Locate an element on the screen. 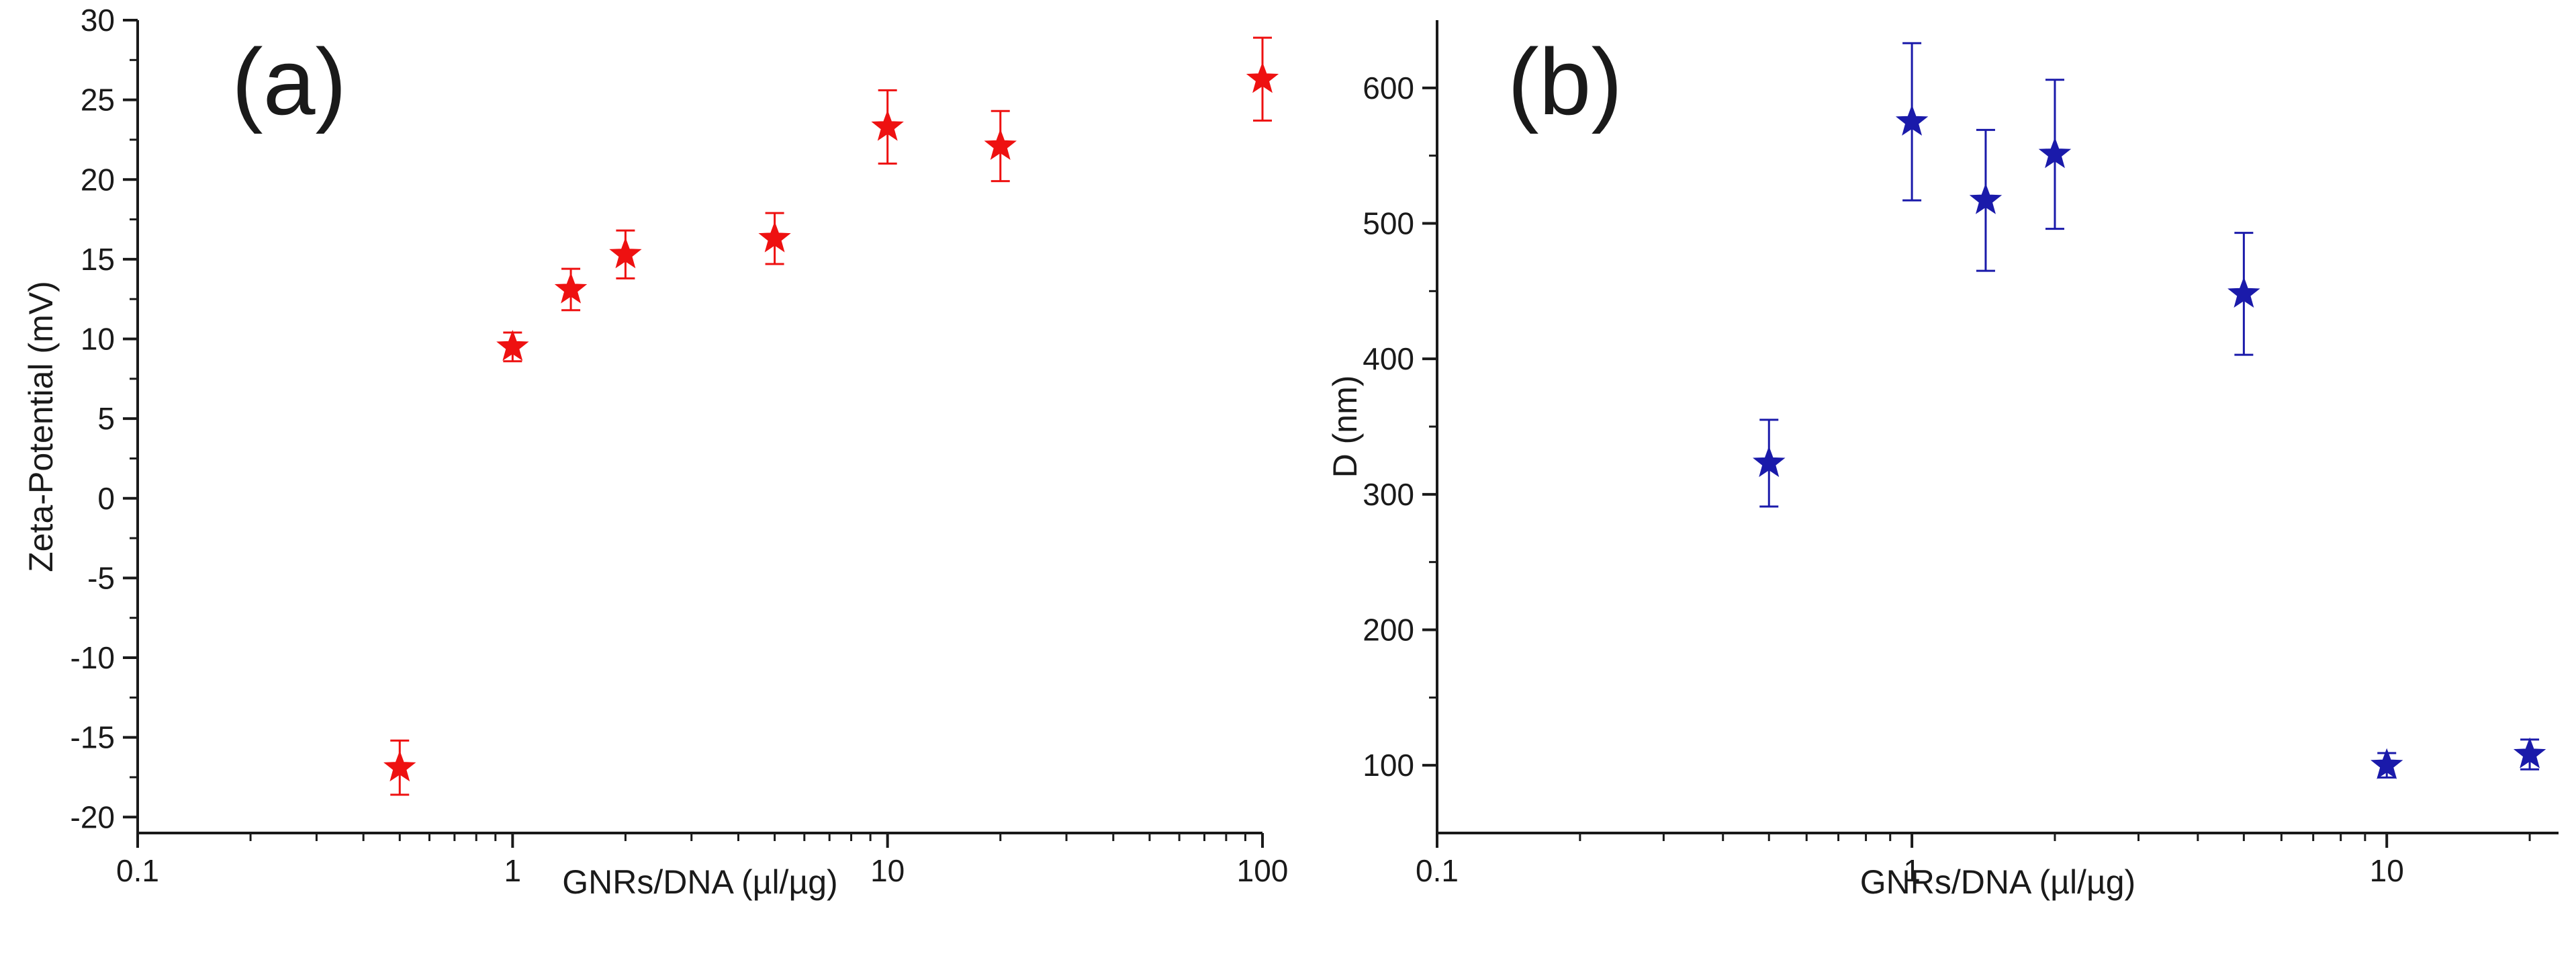 The height and width of the screenshot is (962, 2576). y-tick-label: 5 is located at coordinates (106, 418).